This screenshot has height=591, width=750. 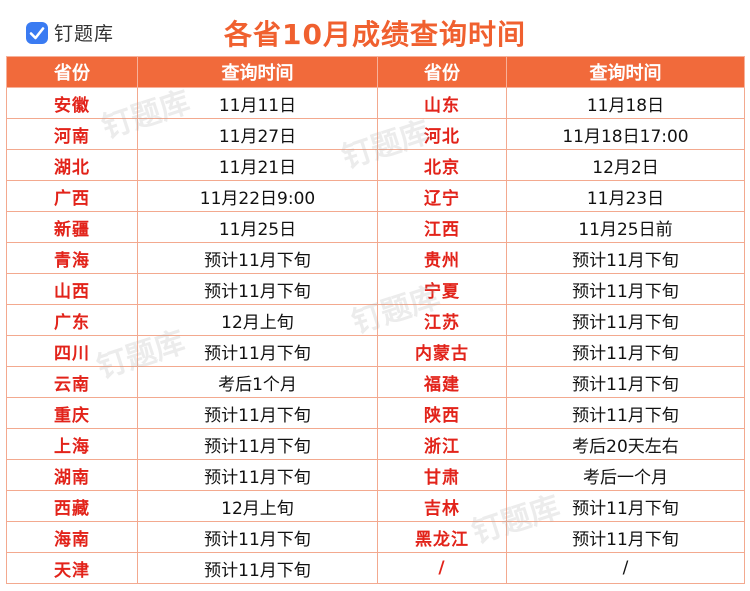 I want to click on header-query-time-left: 查询时间, so click(x=257, y=72).